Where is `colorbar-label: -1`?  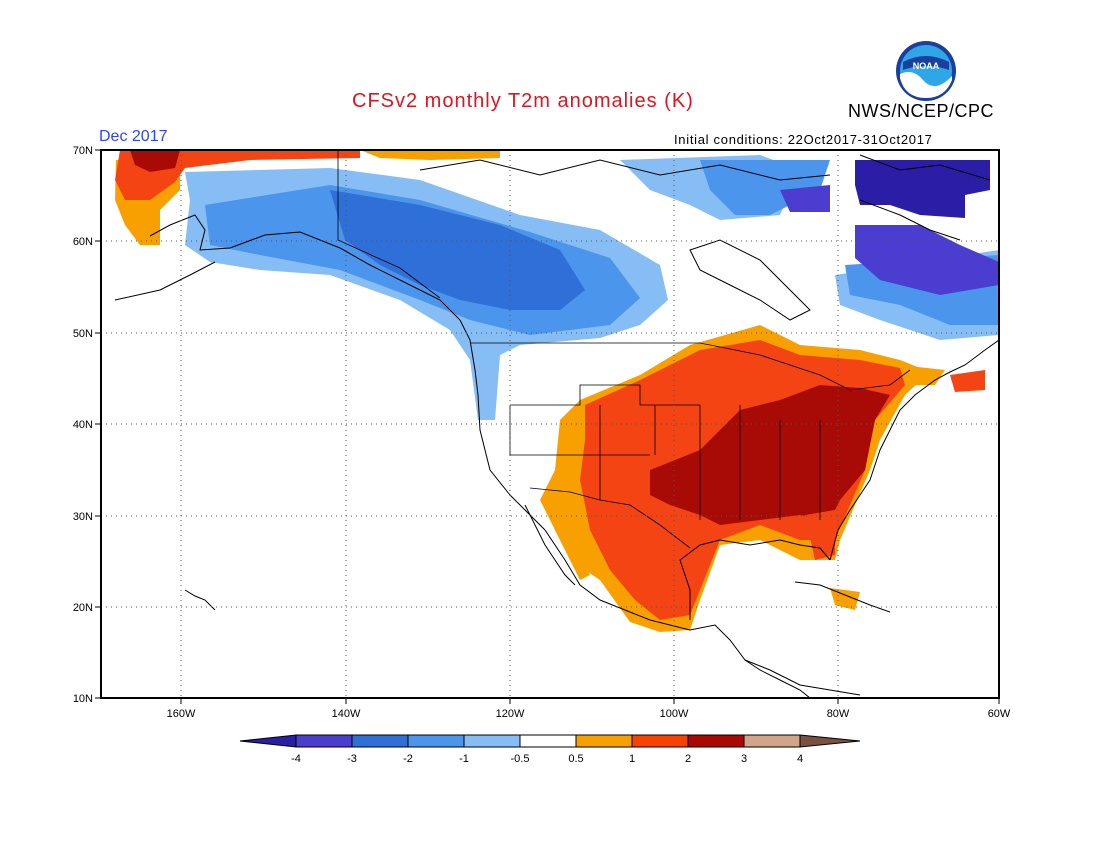
colorbar-label: -1 is located at coordinates (464, 759).